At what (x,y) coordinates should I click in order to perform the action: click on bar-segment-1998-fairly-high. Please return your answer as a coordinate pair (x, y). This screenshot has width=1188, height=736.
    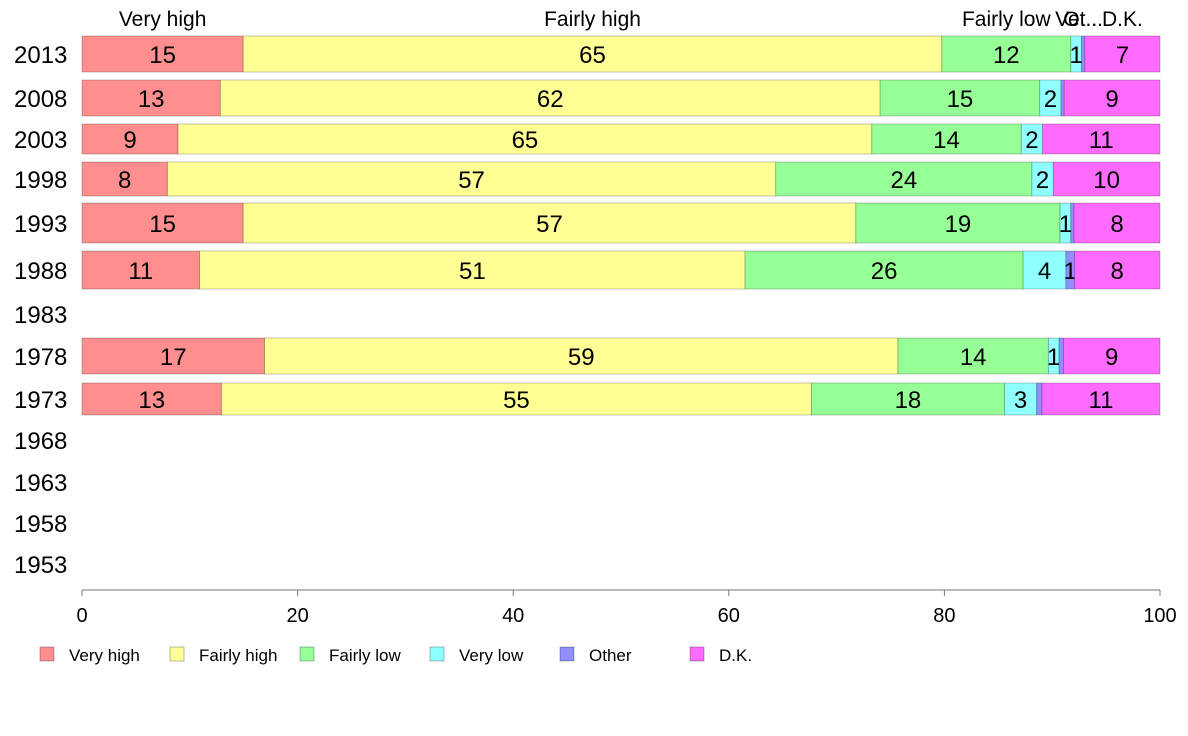
    Looking at the image, I should click on (471, 179).